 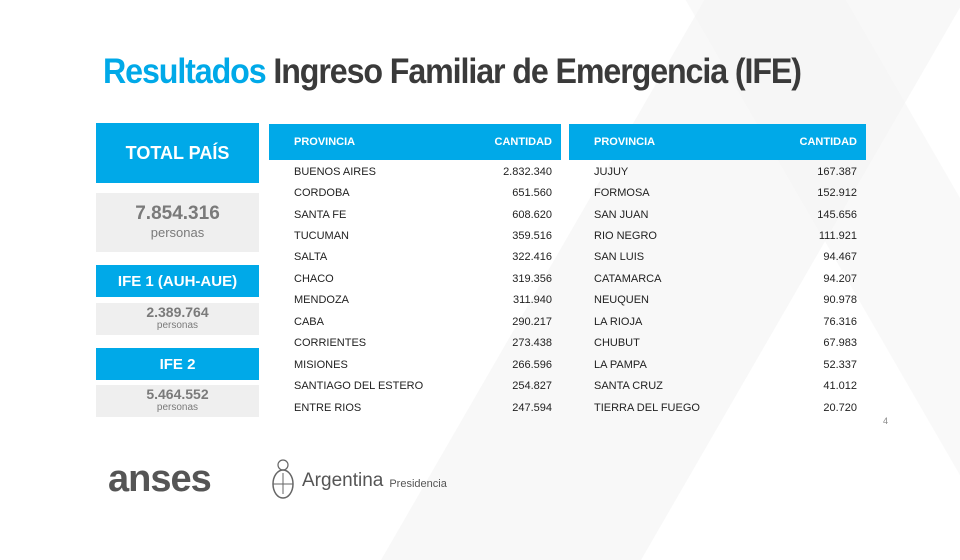 What do you see at coordinates (415, 300) in the screenshot?
I see `table-row: MENDOZA 311.940` at bounding box center [415, 300].